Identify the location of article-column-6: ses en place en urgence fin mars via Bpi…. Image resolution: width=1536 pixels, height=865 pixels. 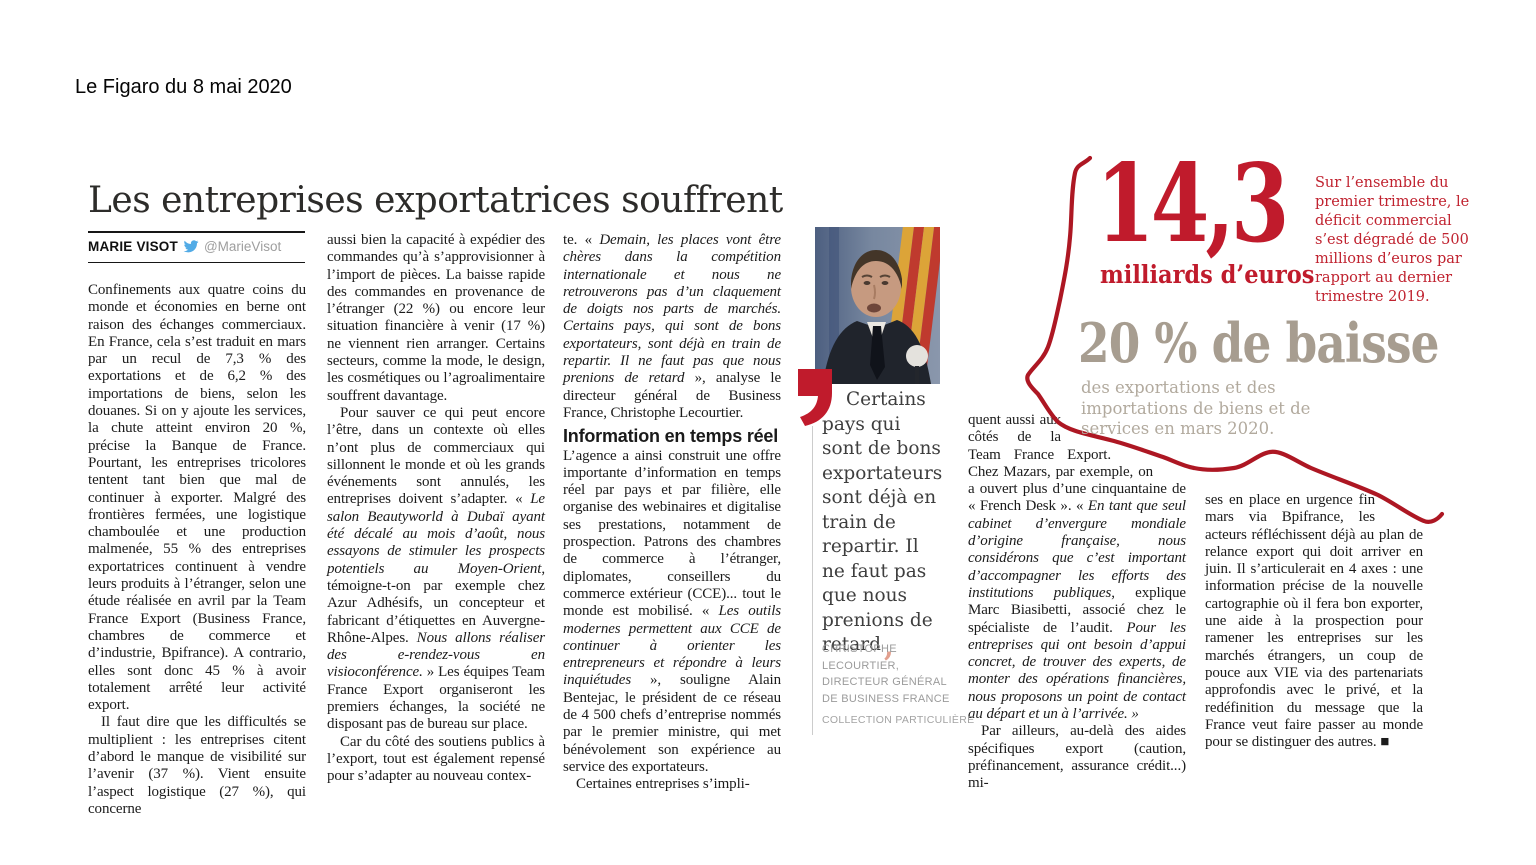
(1314, 621).